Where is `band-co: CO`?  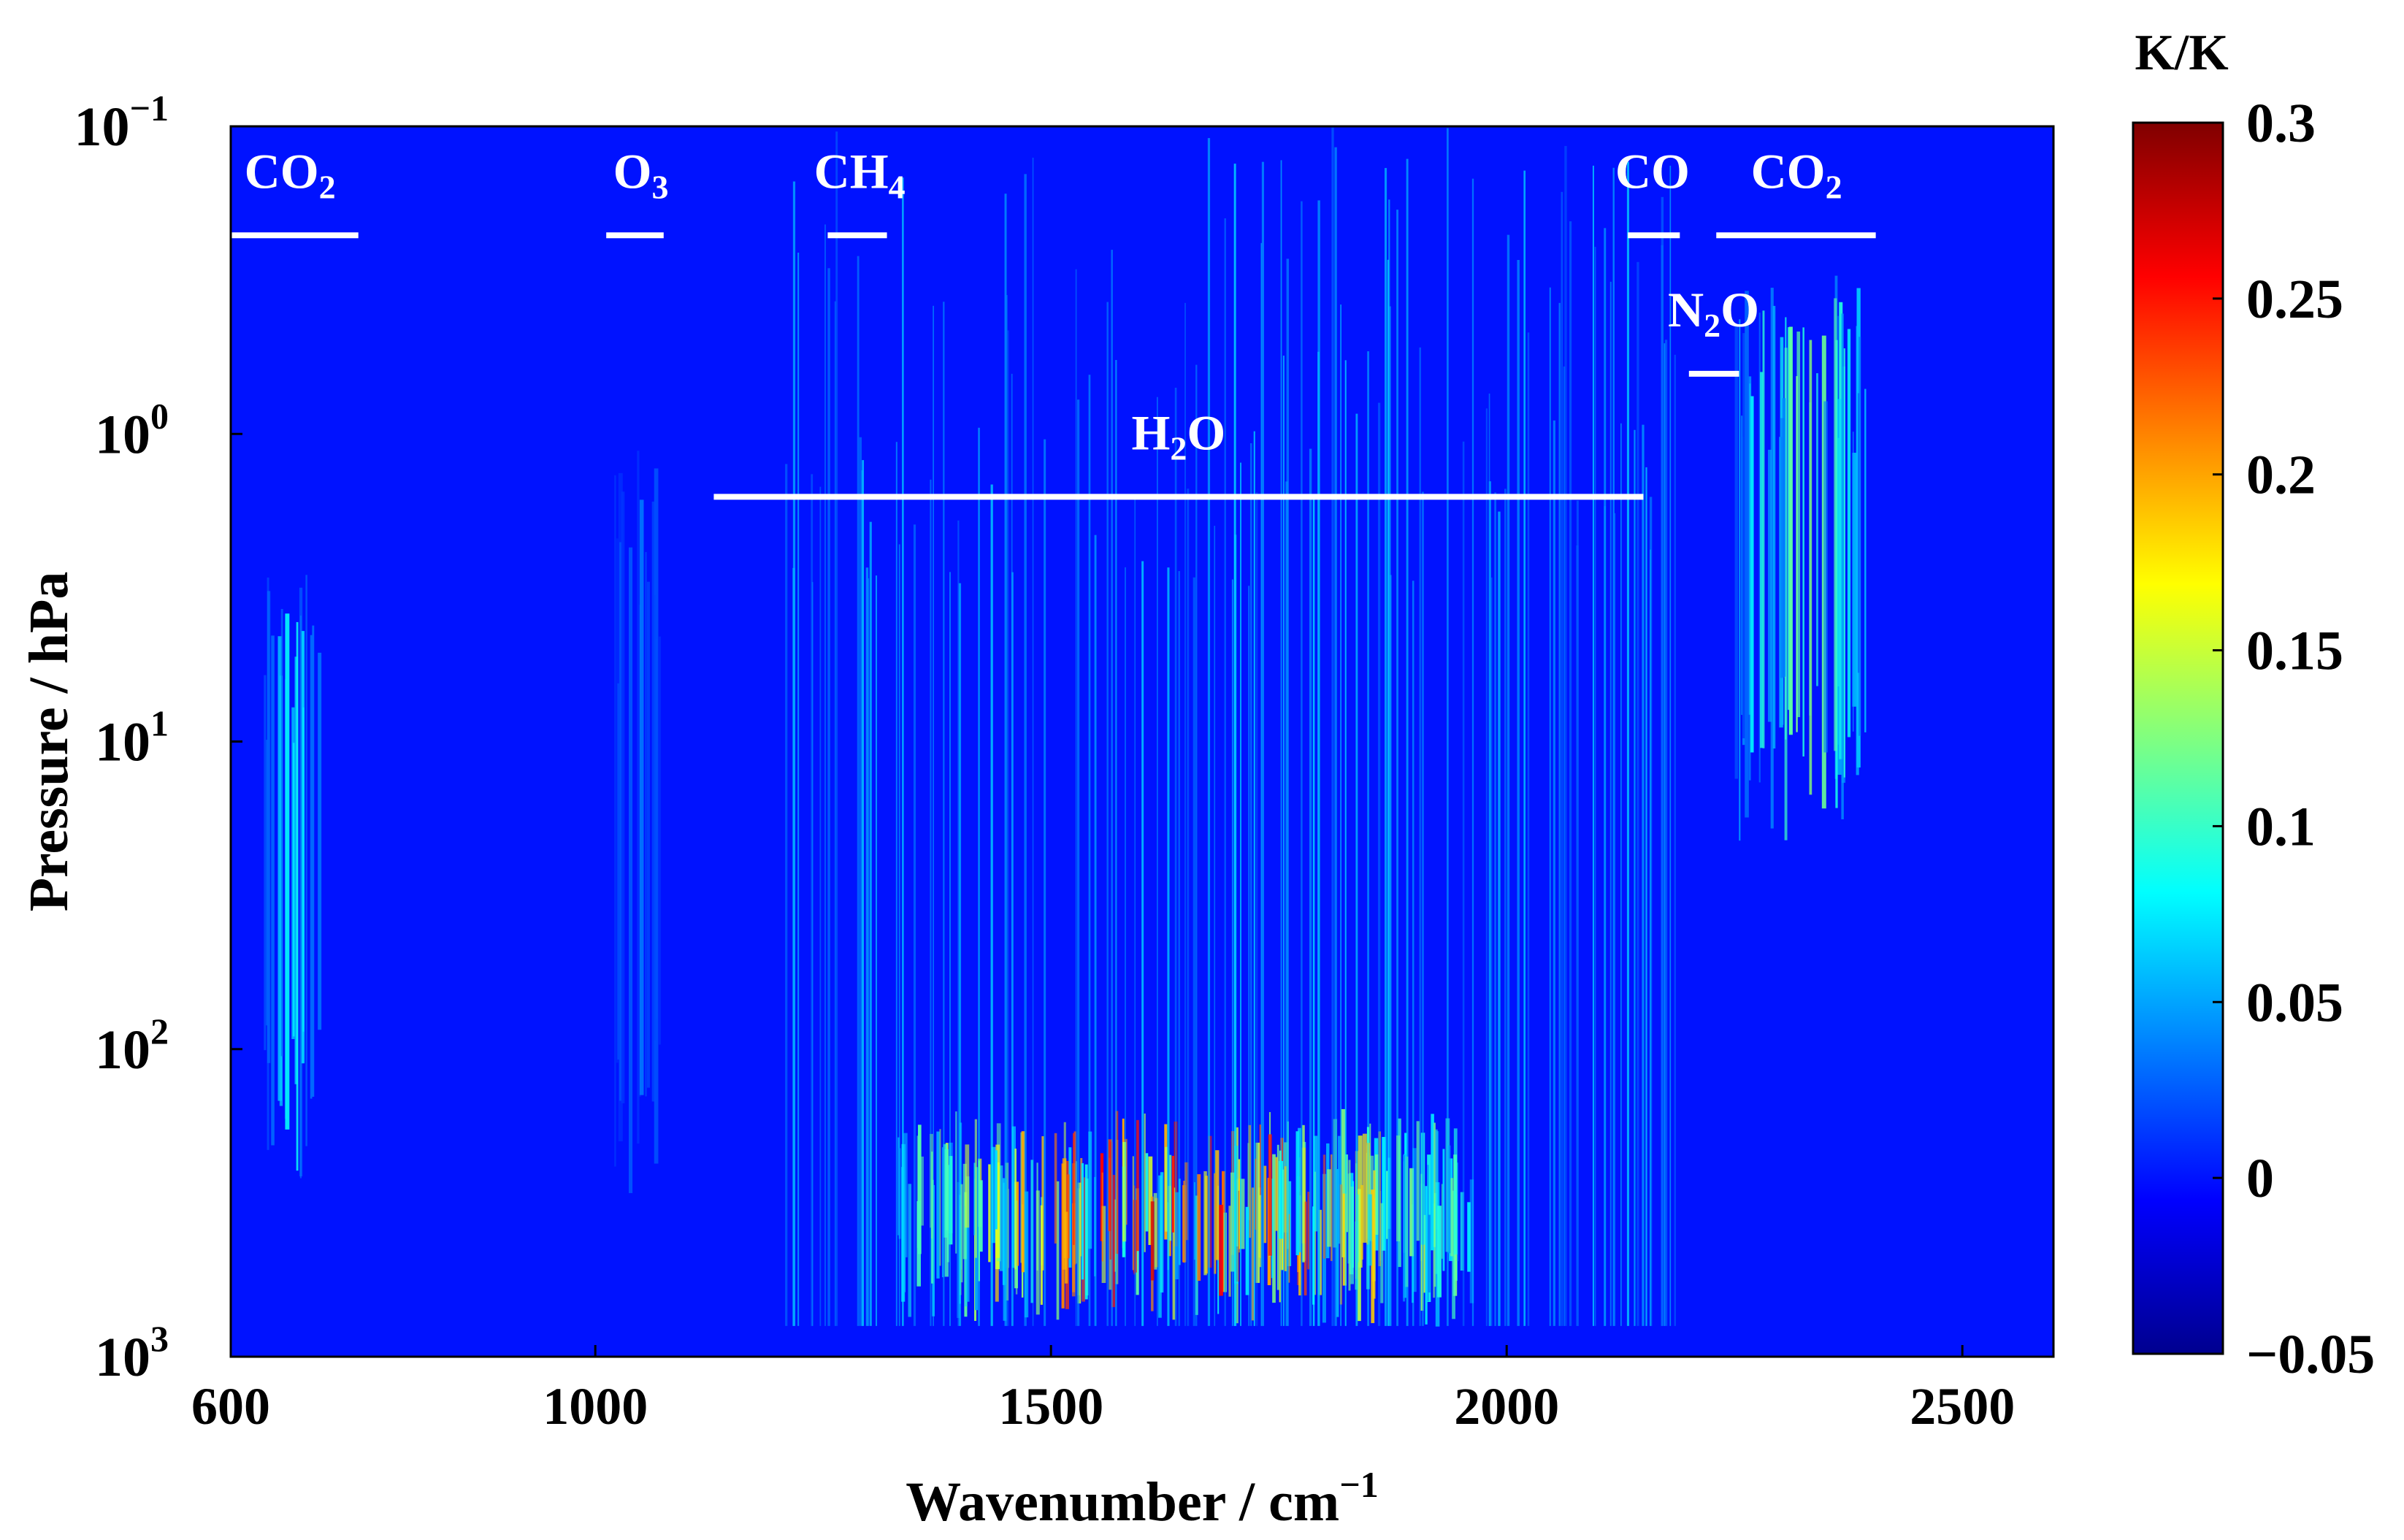
band-co: CO is located at coordinates (1652, 191).